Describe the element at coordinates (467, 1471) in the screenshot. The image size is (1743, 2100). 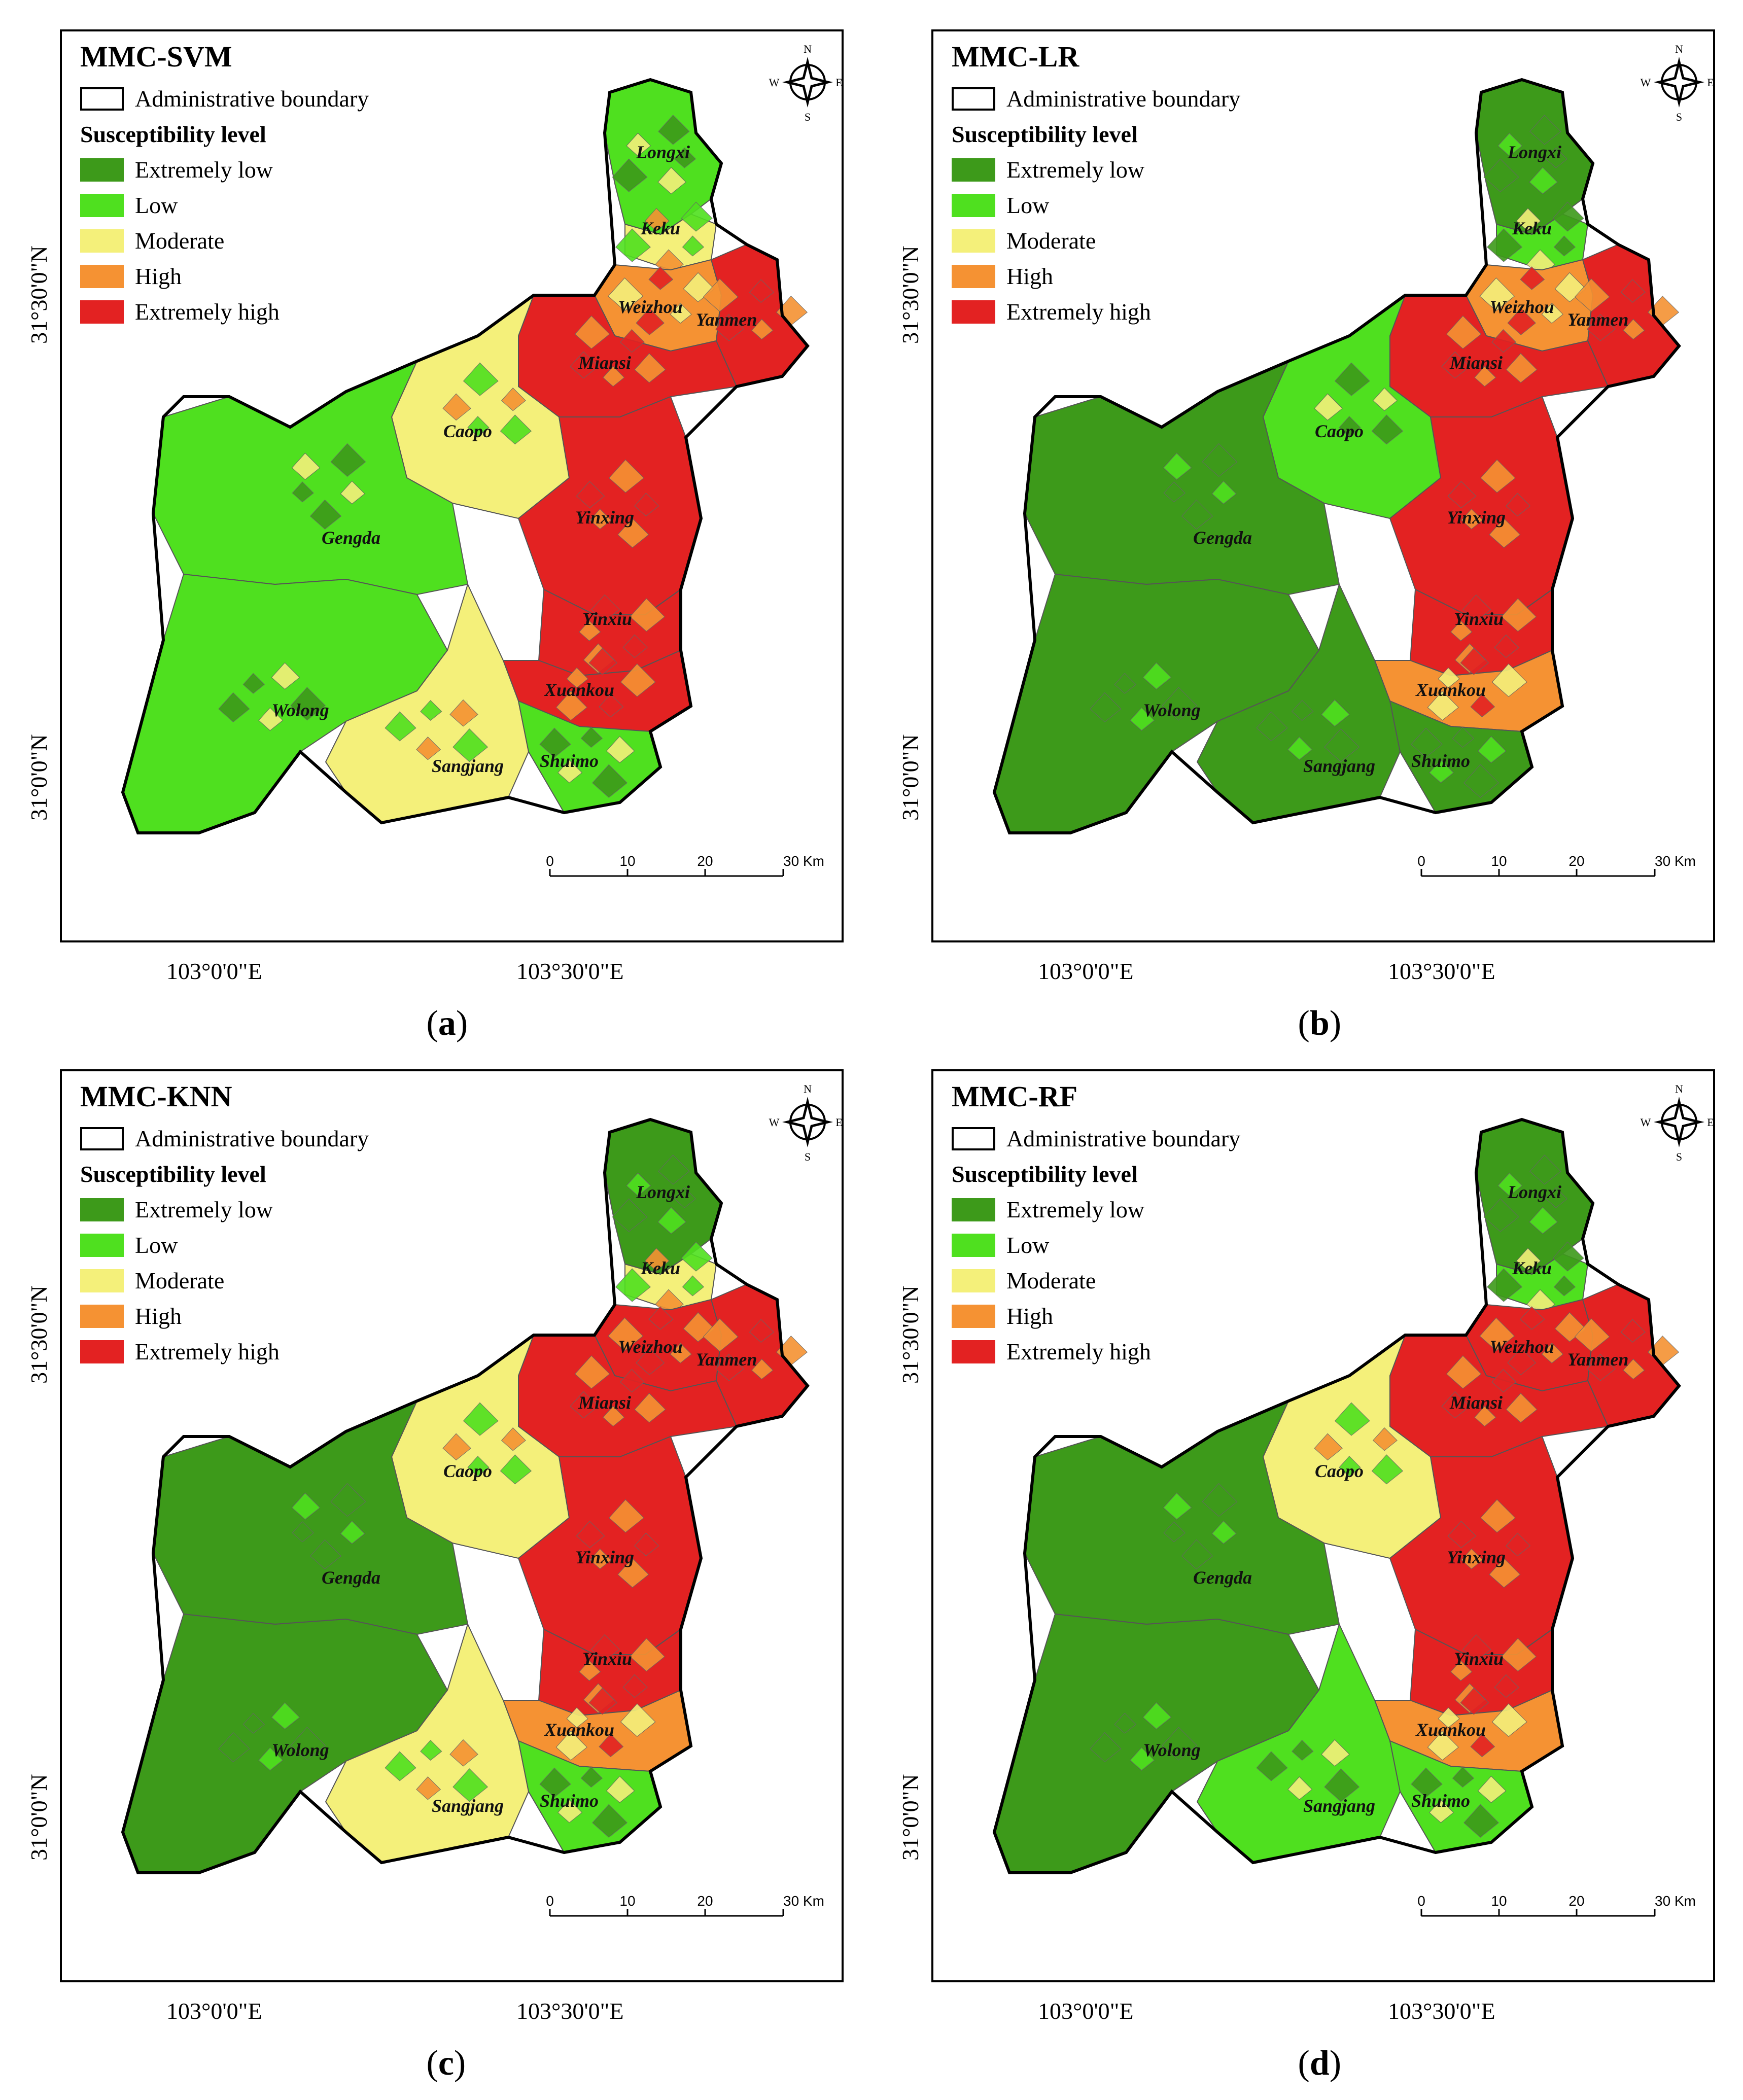
I see `region-label-caopo: Caopo` at that location.